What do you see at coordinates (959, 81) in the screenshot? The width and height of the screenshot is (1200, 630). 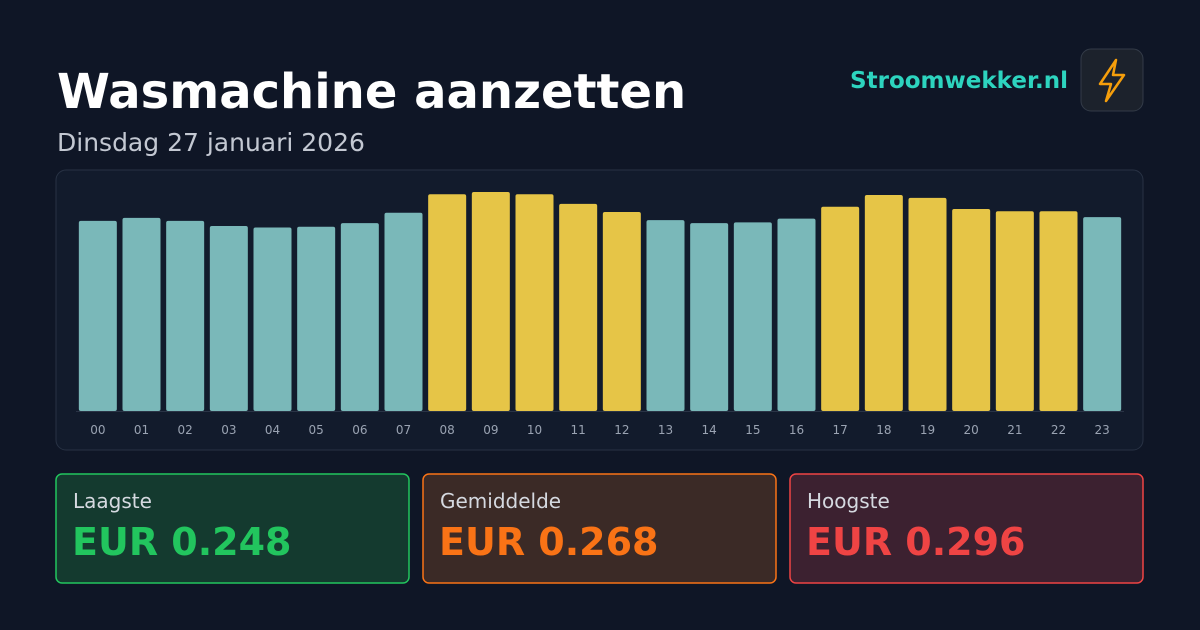 I see `brand: Stroomwekker.nl` at bounding box center [959, 81].